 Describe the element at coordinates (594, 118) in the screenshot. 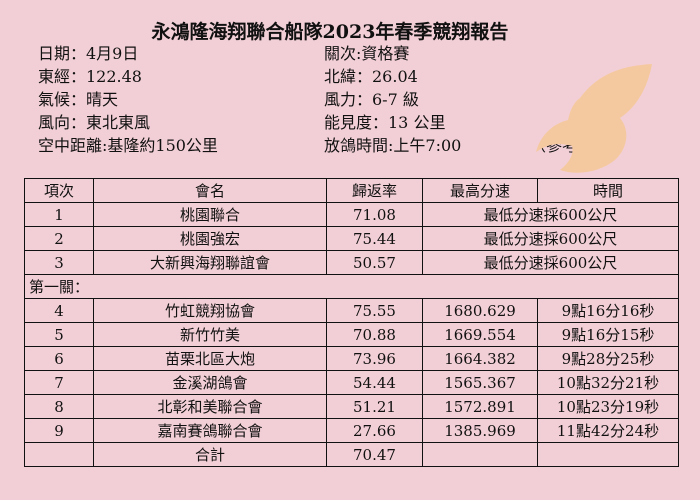

I see `dove-icon` at that location.